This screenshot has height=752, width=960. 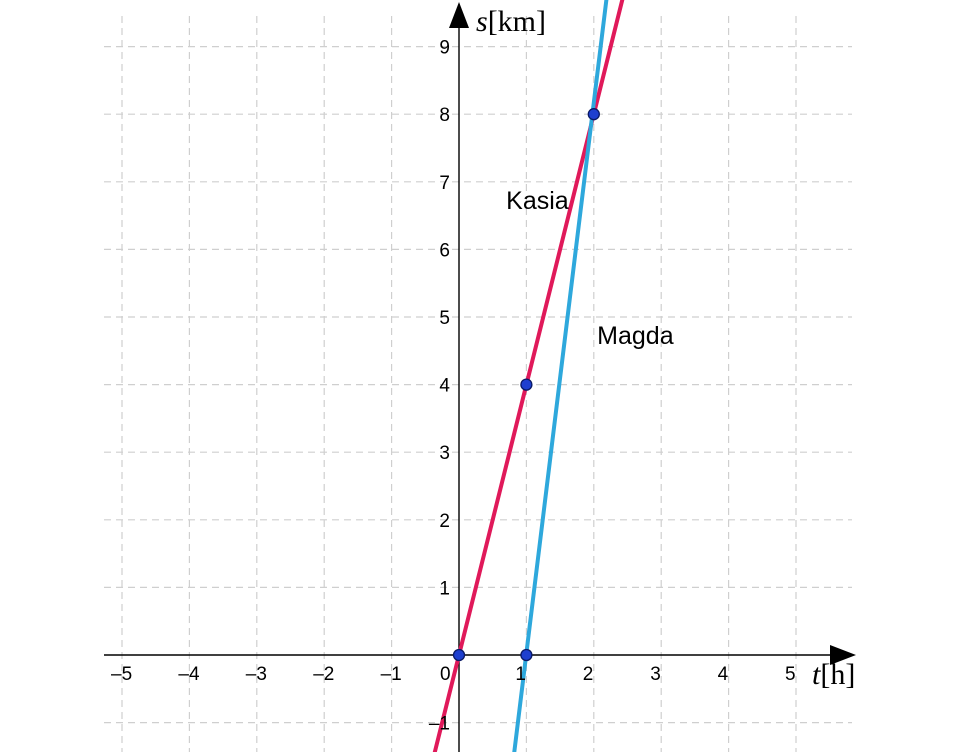 What do you see at coordinates (444, 386) in the screenshot?
I see `y-tick-label: 4` at bounding box center [444, 386].